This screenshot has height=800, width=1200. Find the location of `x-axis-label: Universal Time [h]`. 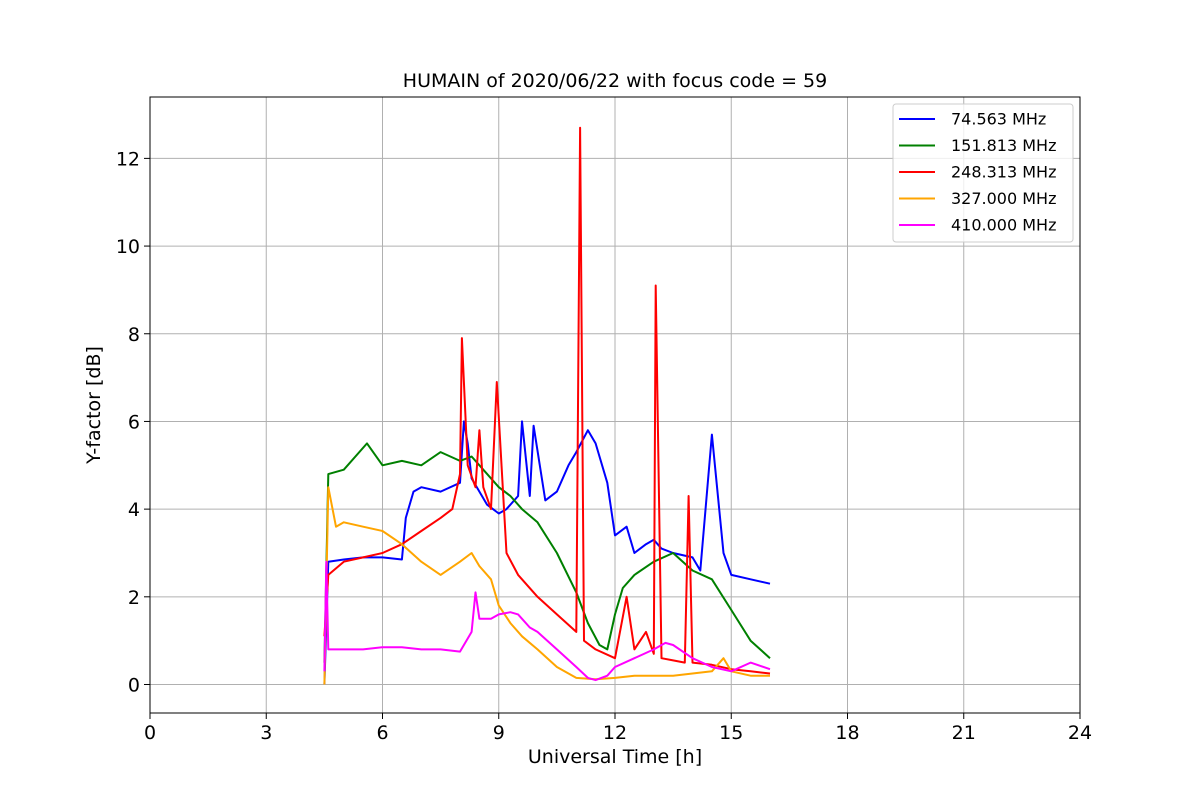

x-axis-label: Universal Time [h] is located at coordinates (615, 757).